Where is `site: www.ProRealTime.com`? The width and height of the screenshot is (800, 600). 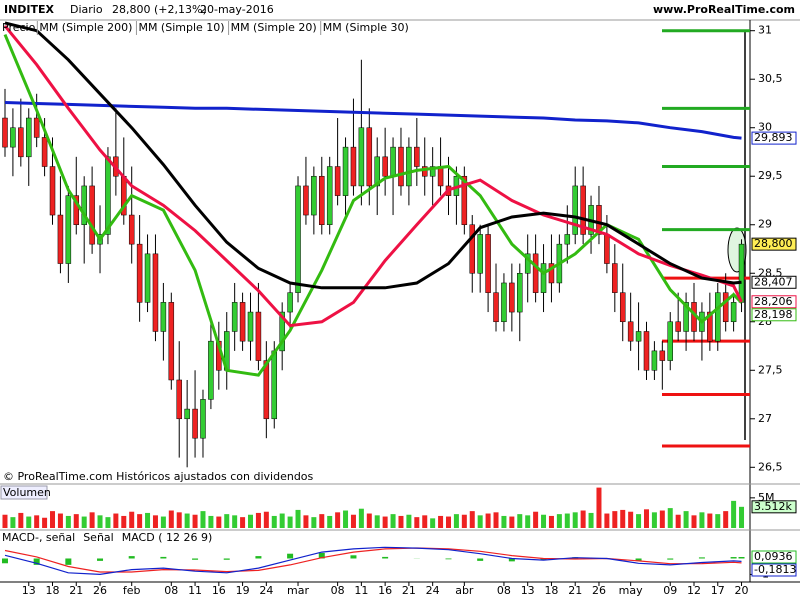 site: www.ProRealTime.com is located at coordinates (724, 9).